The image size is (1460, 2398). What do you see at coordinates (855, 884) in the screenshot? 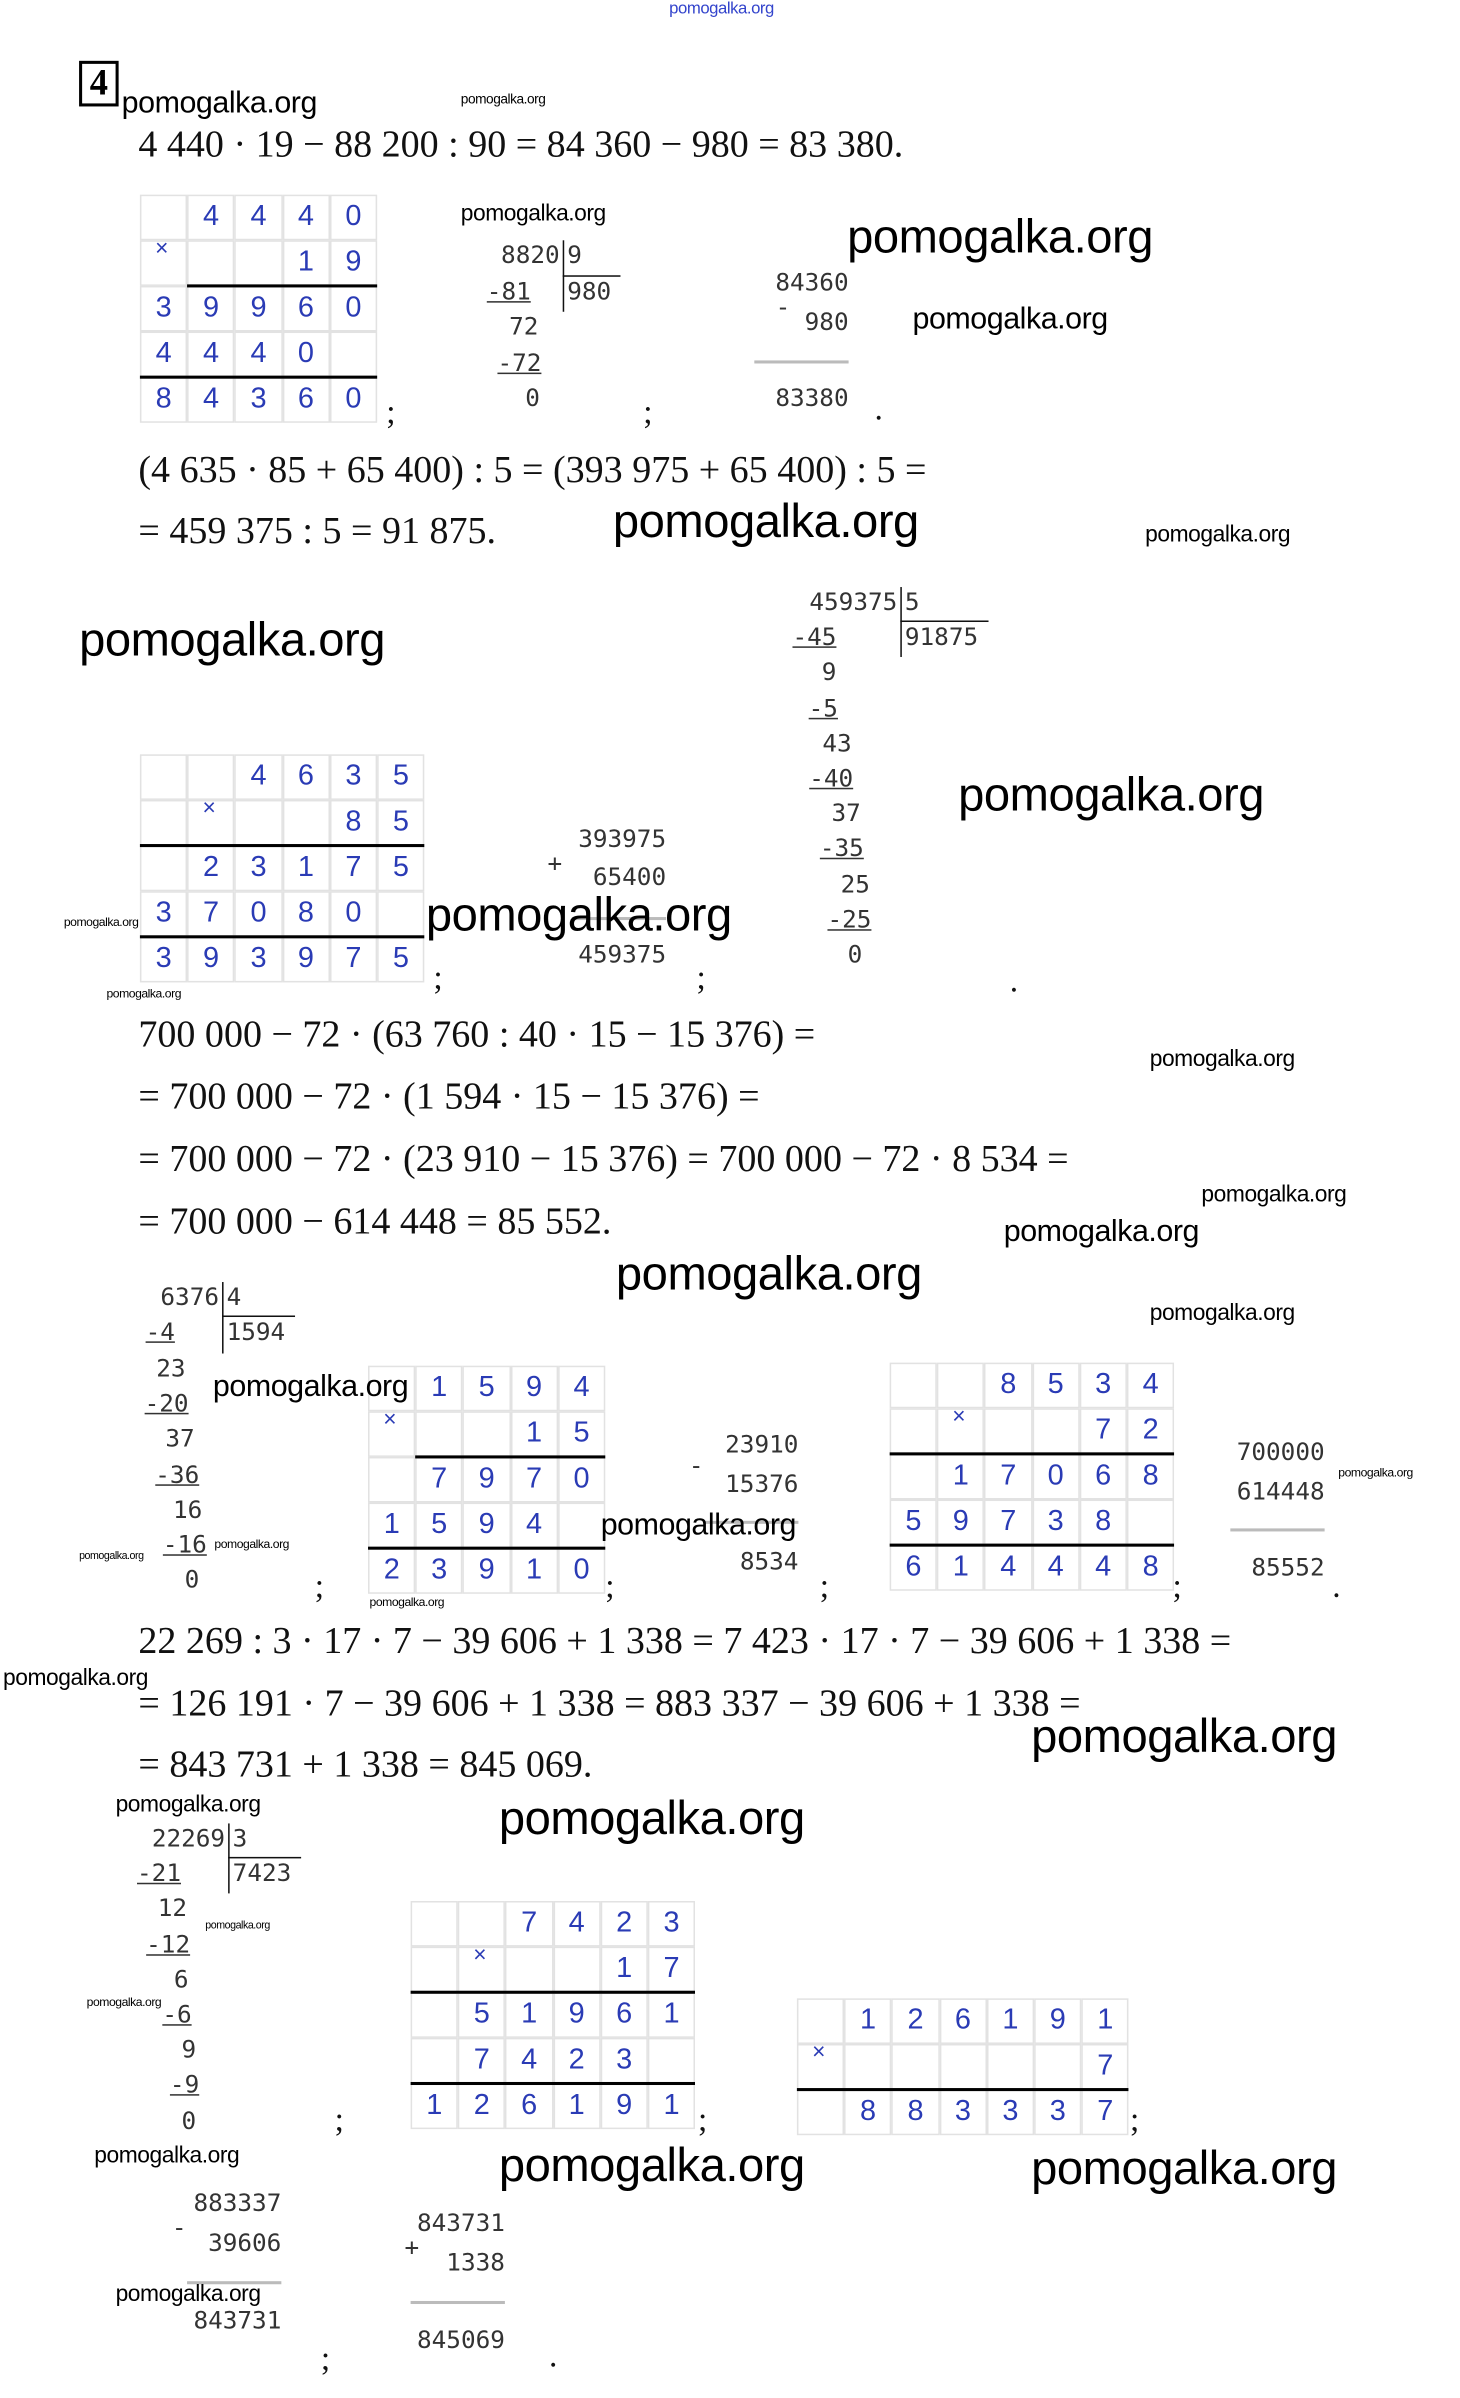
I see `division-step: 25` at bounding box center [855, 884].